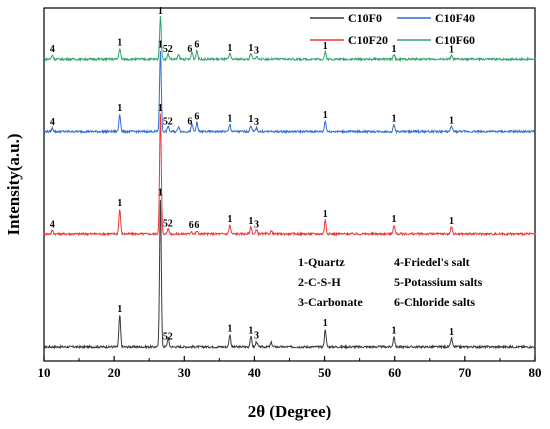 The image size is (550, 429). I want to click on axis-layer: 10 20 30 40 50 60 70 80, so click(290, 368).